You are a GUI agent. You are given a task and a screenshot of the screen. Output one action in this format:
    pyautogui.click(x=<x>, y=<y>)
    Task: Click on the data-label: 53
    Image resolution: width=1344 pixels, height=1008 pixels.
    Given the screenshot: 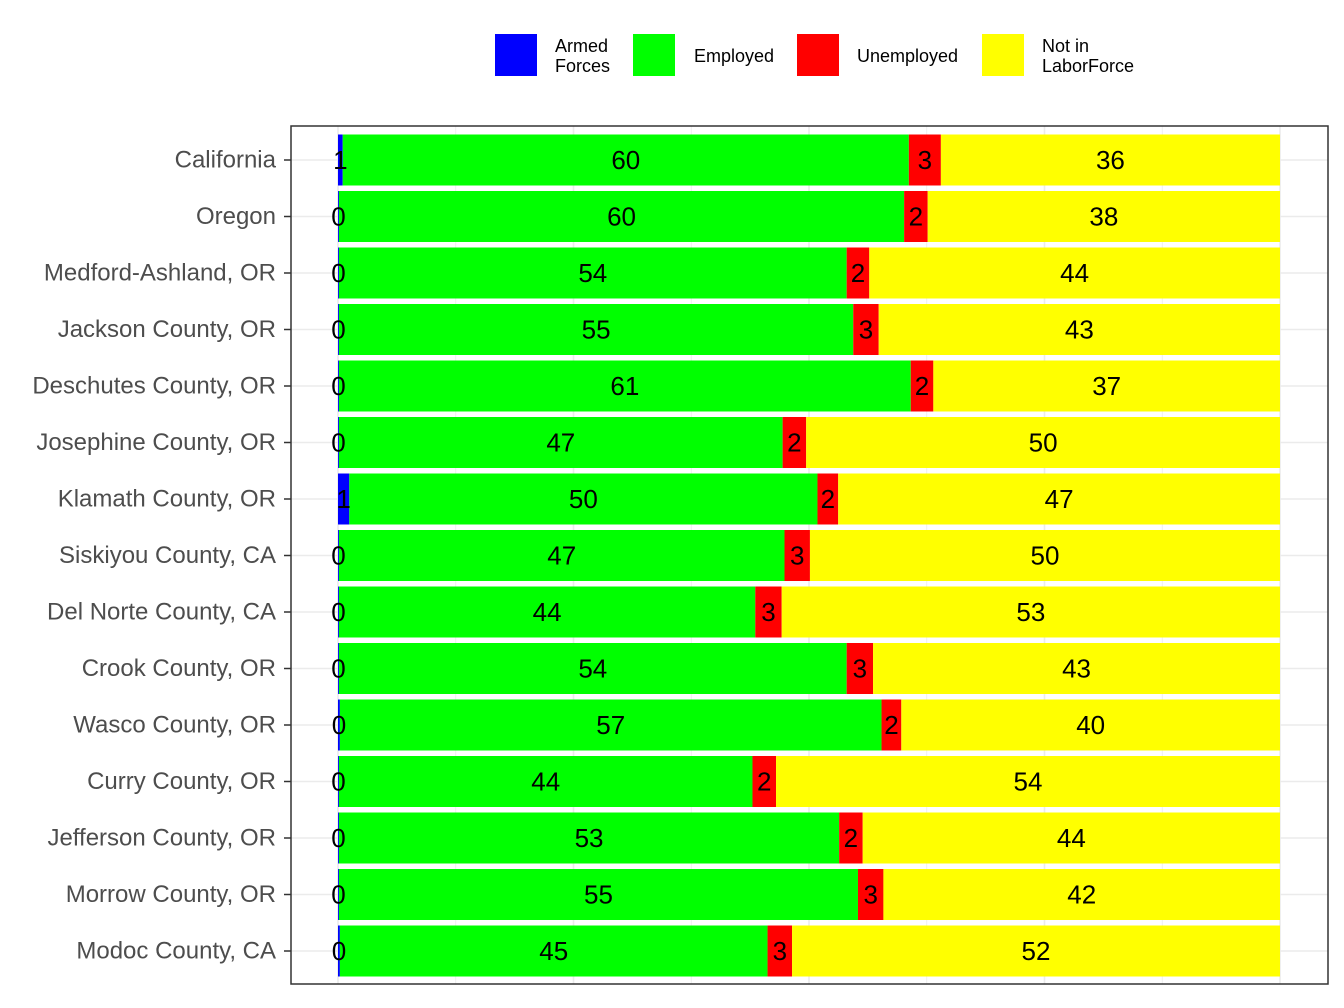 What is the action you would take?
    pyautogui.click(x=589, y=838)
    